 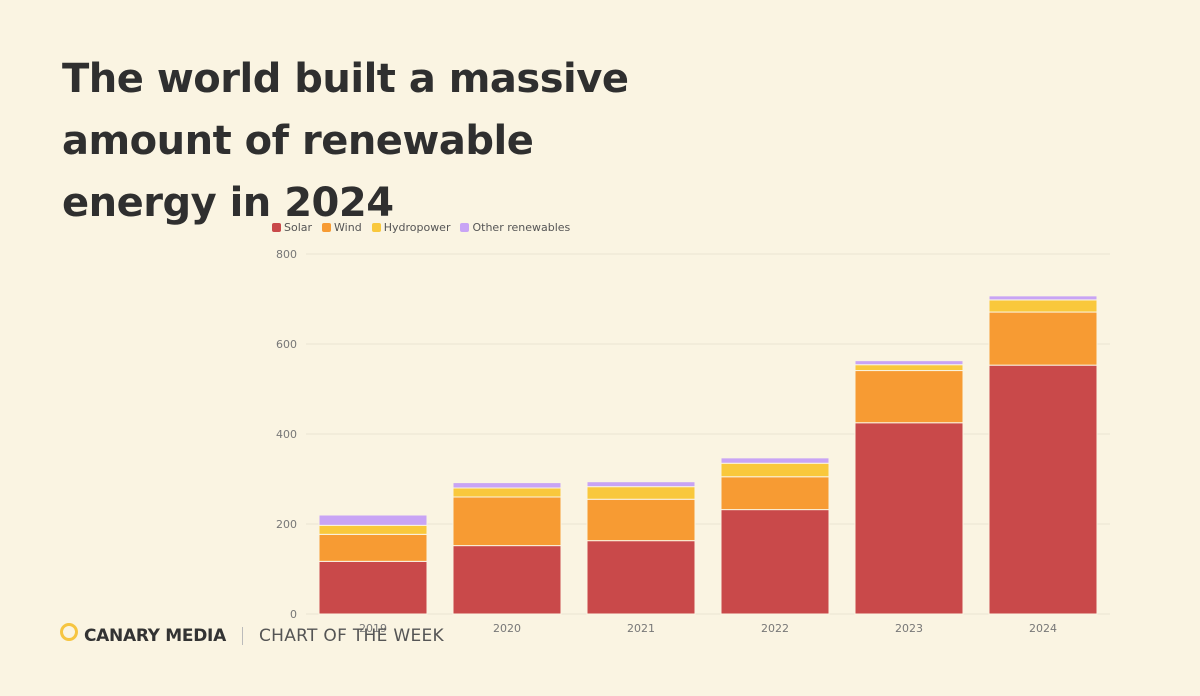 I want to click on y-tick-label-800: 800, so click(x=286, y=254).